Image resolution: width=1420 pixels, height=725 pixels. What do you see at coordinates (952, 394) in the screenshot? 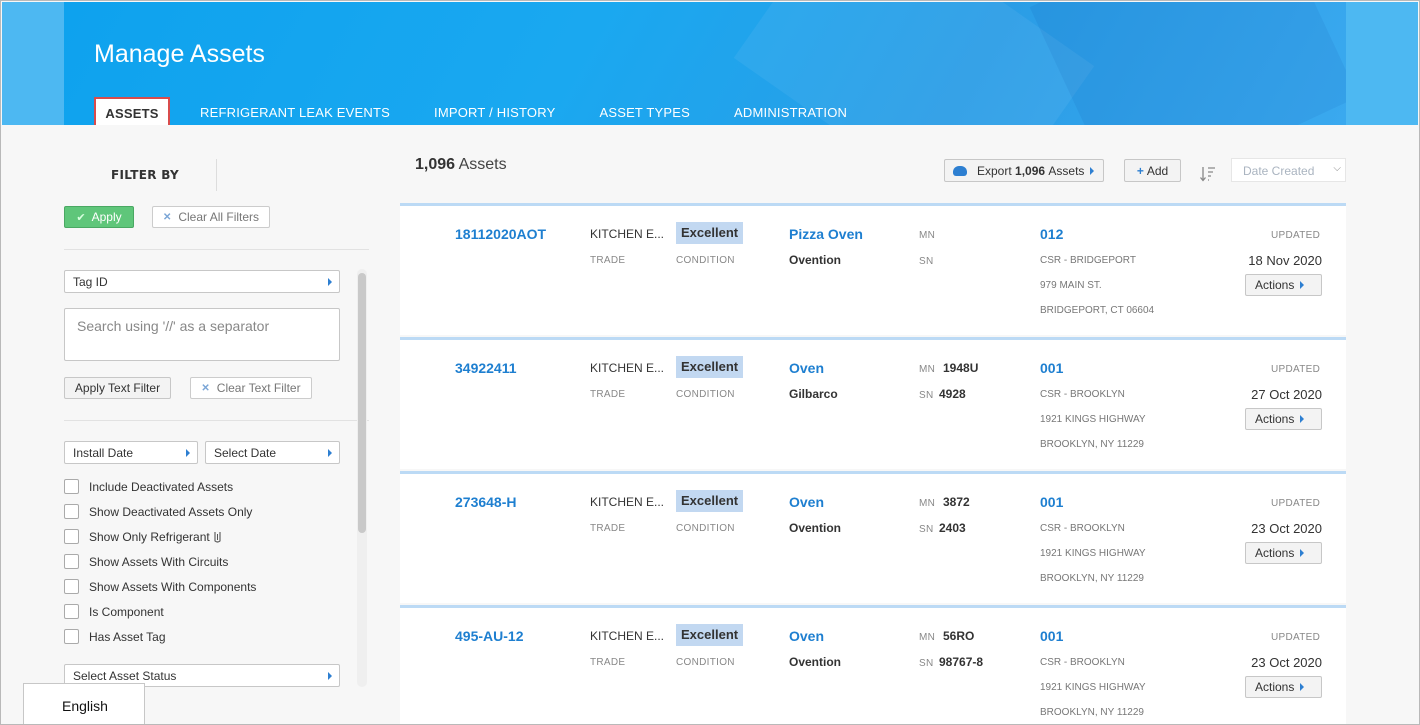
I see `serial-number: 4928` at bounding box center [952, 394].